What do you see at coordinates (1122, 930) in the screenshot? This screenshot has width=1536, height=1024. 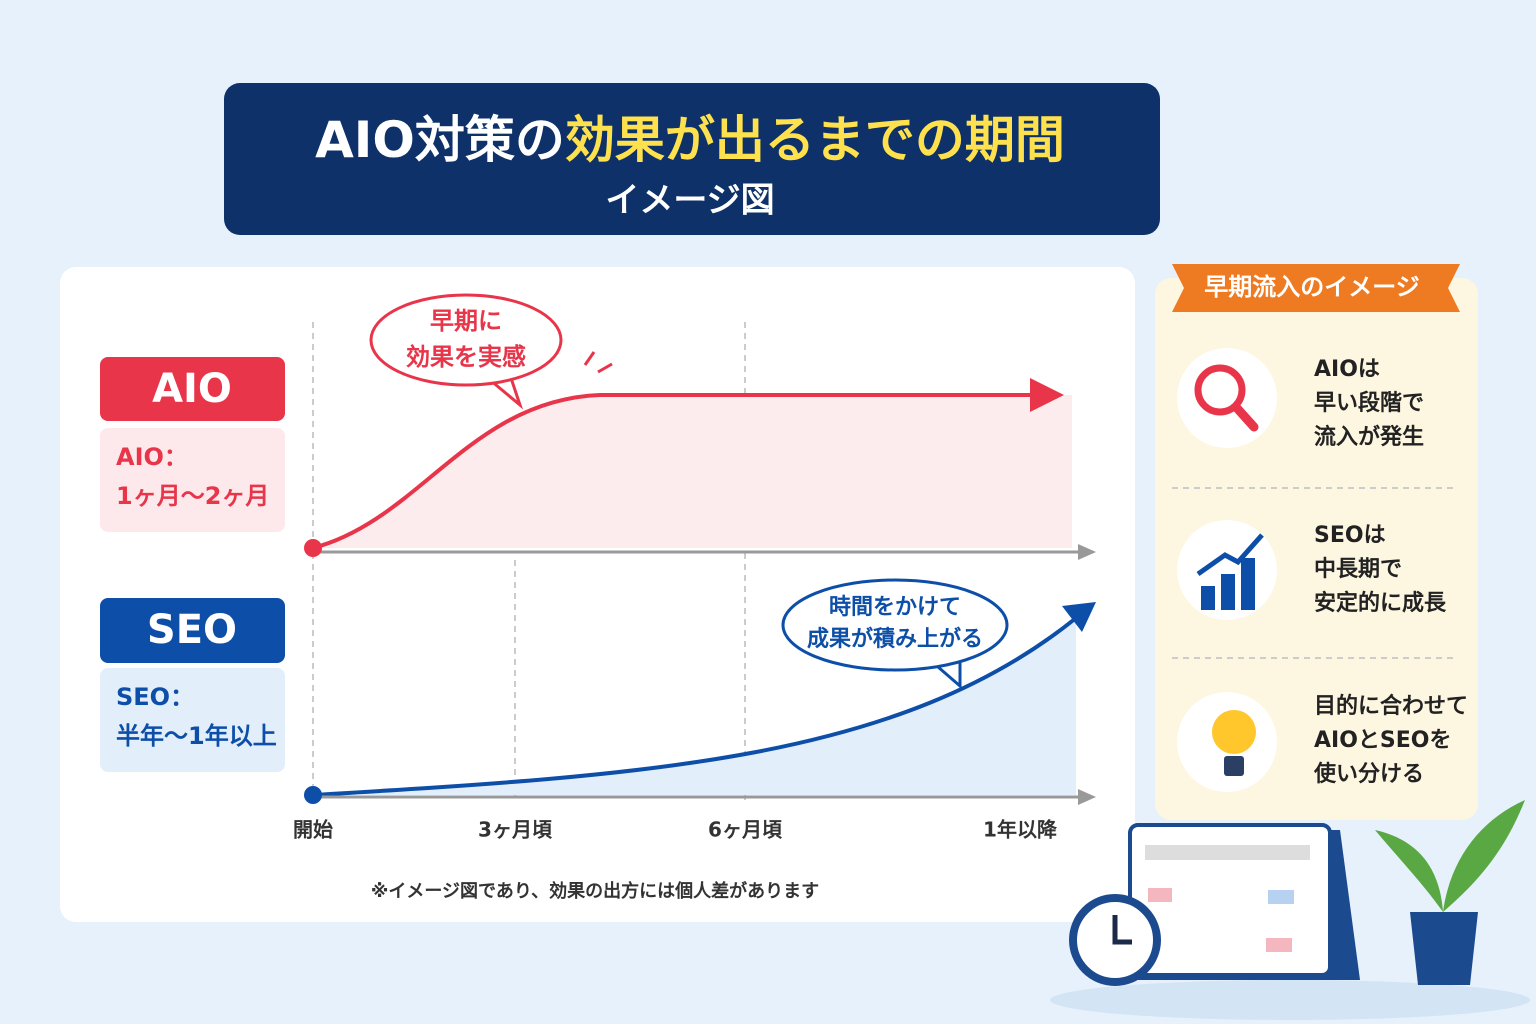 I see `clock-hands` at bounding box center [1122, 930].